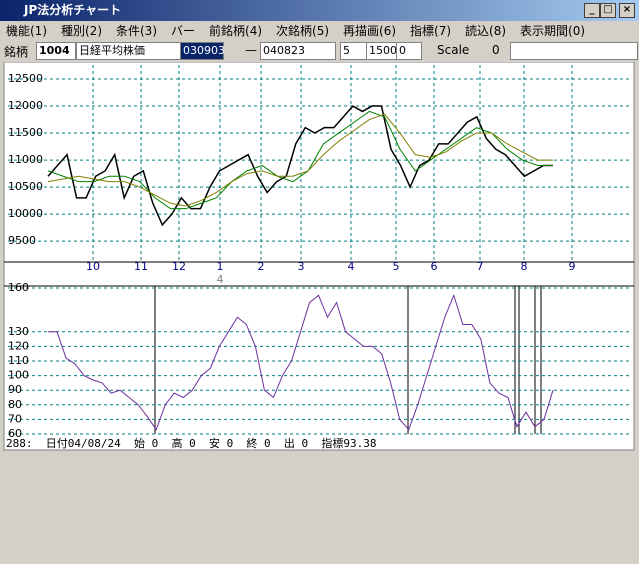  Describe the element at coordinates (627, 10) in the screenshot. I see `close: ×` at that location.